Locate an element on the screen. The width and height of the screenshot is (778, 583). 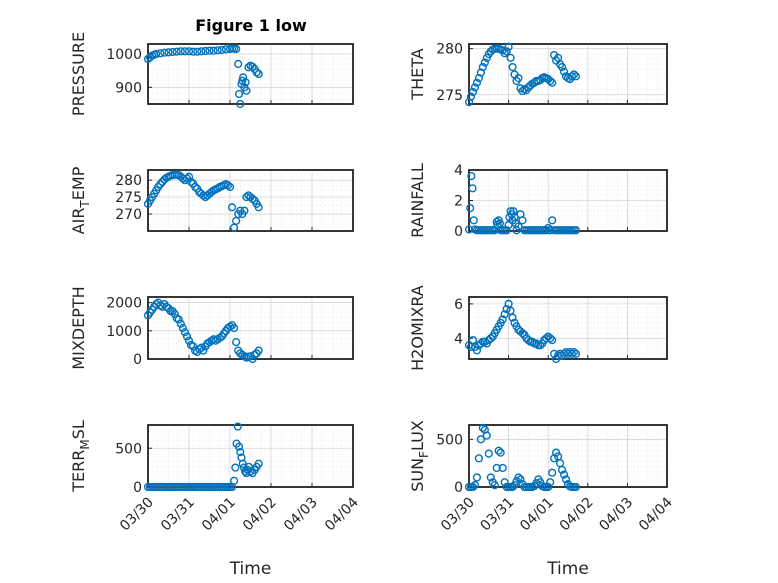
y-tick-label: 1000 is located at coordinates (124, 55).